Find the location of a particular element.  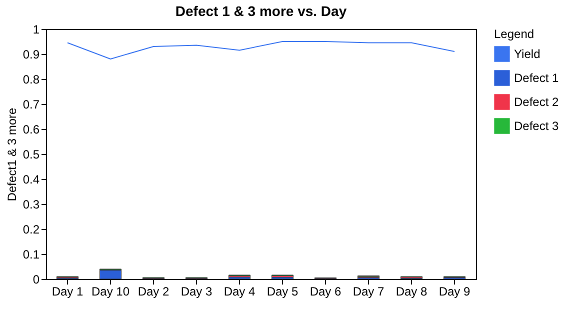

x-tick-label: Day 7 is located at coordinates (368, 291).